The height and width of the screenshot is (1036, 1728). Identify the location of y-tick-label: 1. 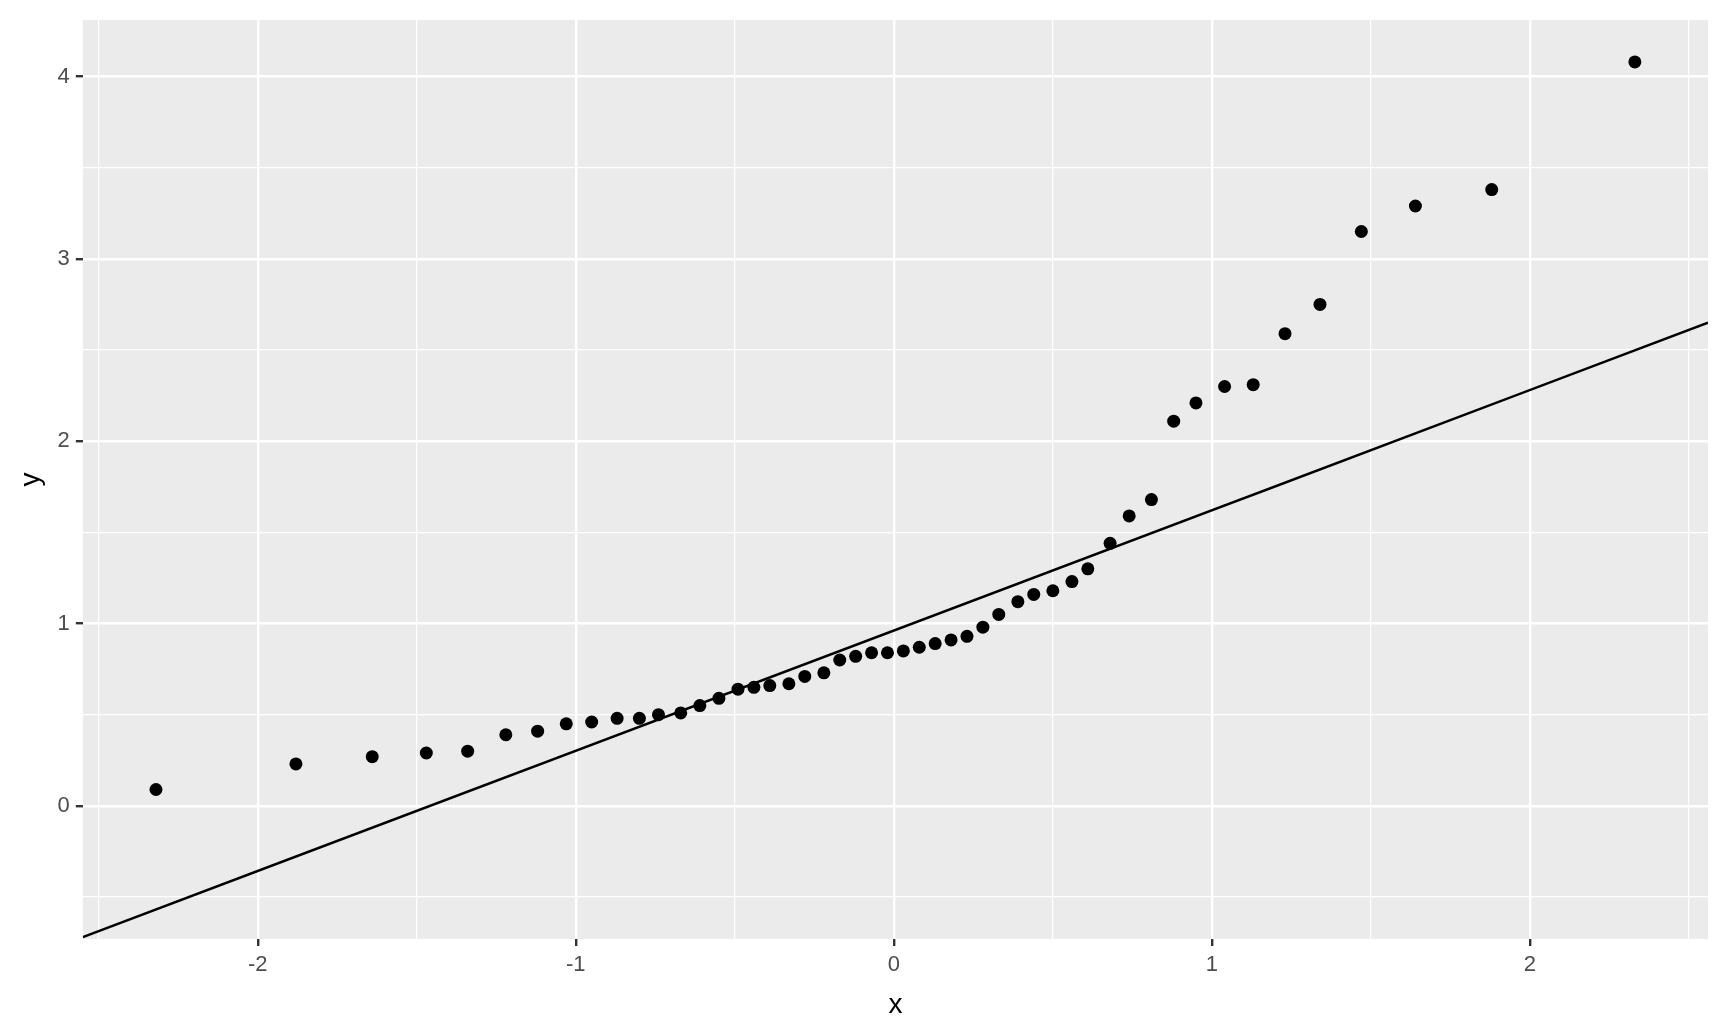
(63, 622).